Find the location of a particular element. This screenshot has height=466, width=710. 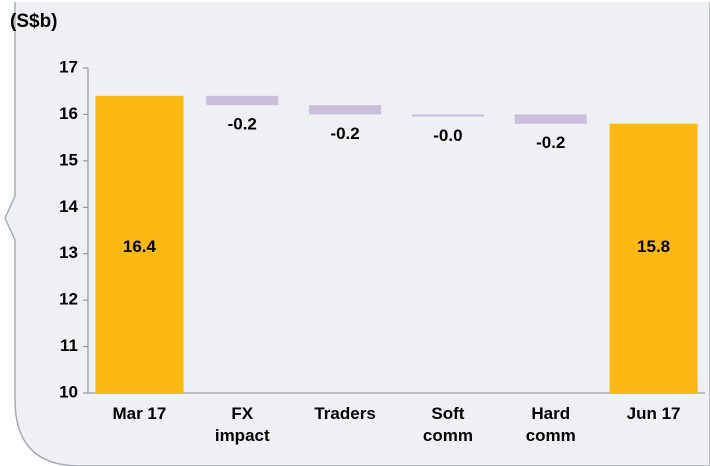

x-tick-label: Mar 17 is located at coordinates (139, 413).